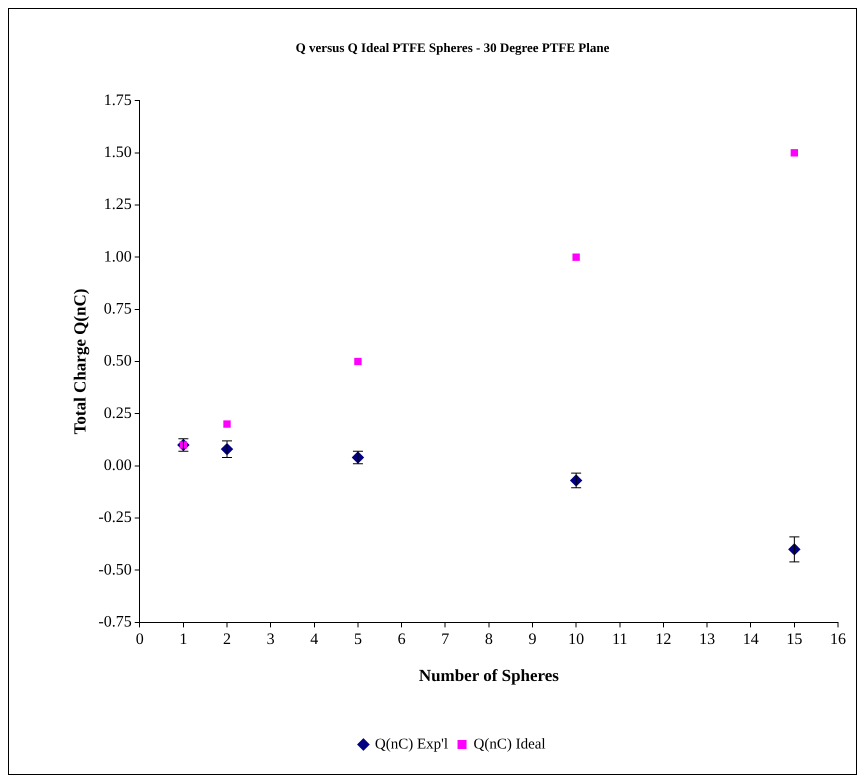 The image size is (865, 783). Describe the element at coordinates (118, 361) in the screenshot. I see `y-tick-label: 0.50` at that location.